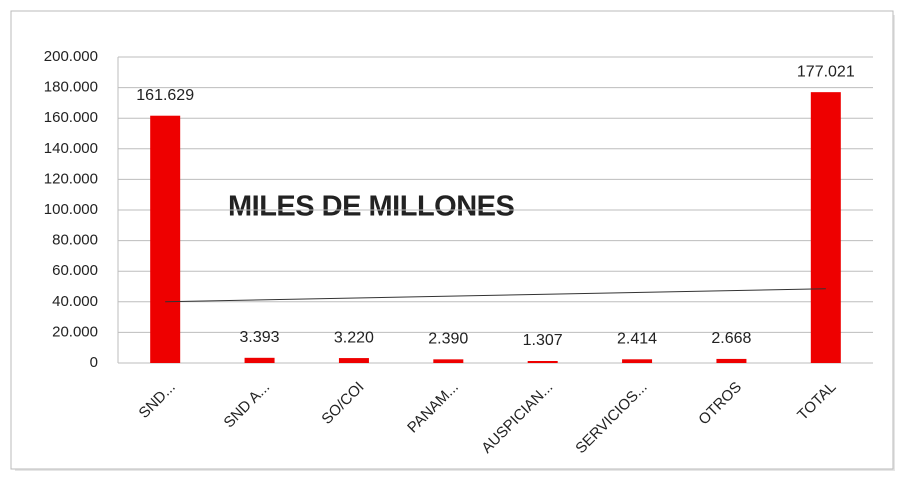 The height and width of the screenshot is (480, 905). I want to click on y-tick-label: 0, so click(94, 362).